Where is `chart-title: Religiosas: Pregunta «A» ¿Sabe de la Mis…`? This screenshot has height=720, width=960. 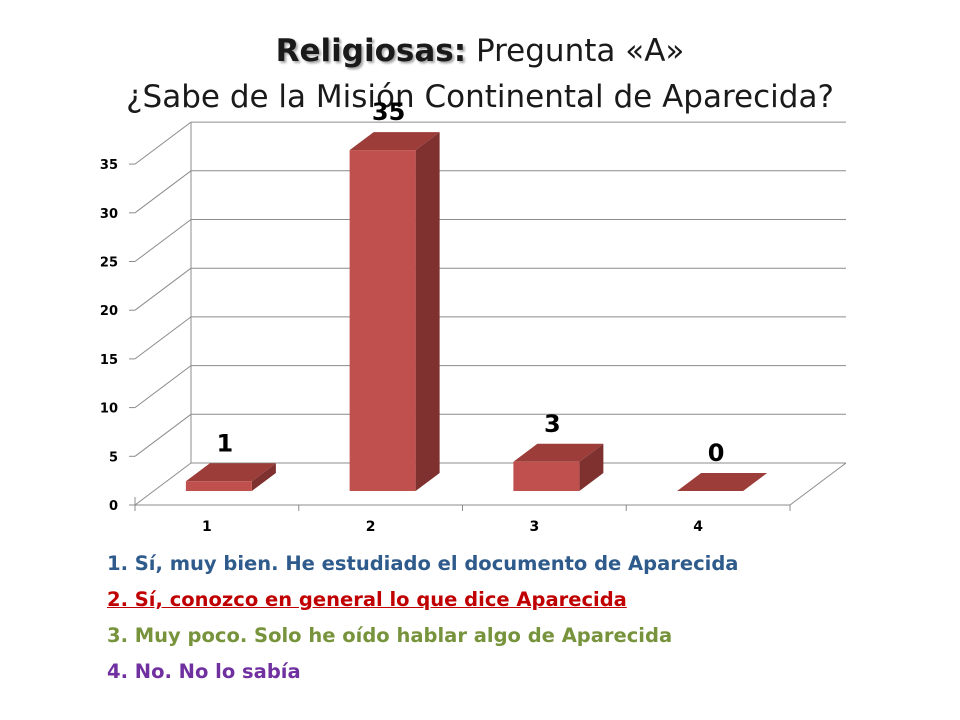
chart-title: Religiosas: Pregunta «A» ¿Sabe de la Mis… is located at coordinates (480, 74).